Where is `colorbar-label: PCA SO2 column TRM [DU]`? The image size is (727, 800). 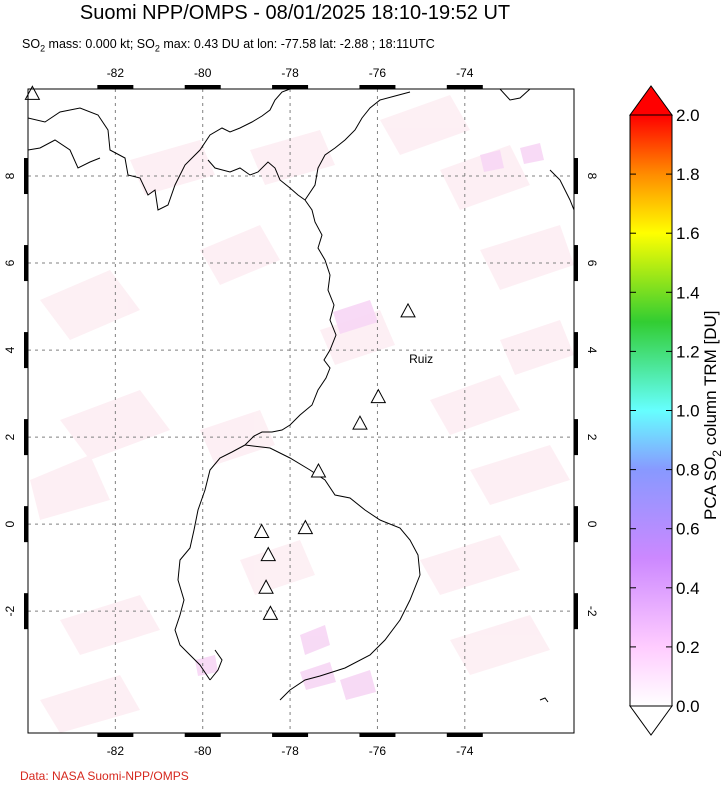 colorbar-label: PCA SO2 column TRM [DU] is located at coordinates (712, 416).